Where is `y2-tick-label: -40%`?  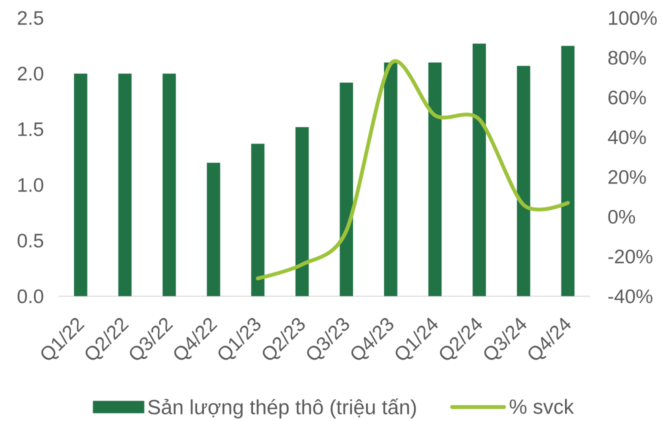
y2-tick-label: -40% is located at coordinates (630, 296).